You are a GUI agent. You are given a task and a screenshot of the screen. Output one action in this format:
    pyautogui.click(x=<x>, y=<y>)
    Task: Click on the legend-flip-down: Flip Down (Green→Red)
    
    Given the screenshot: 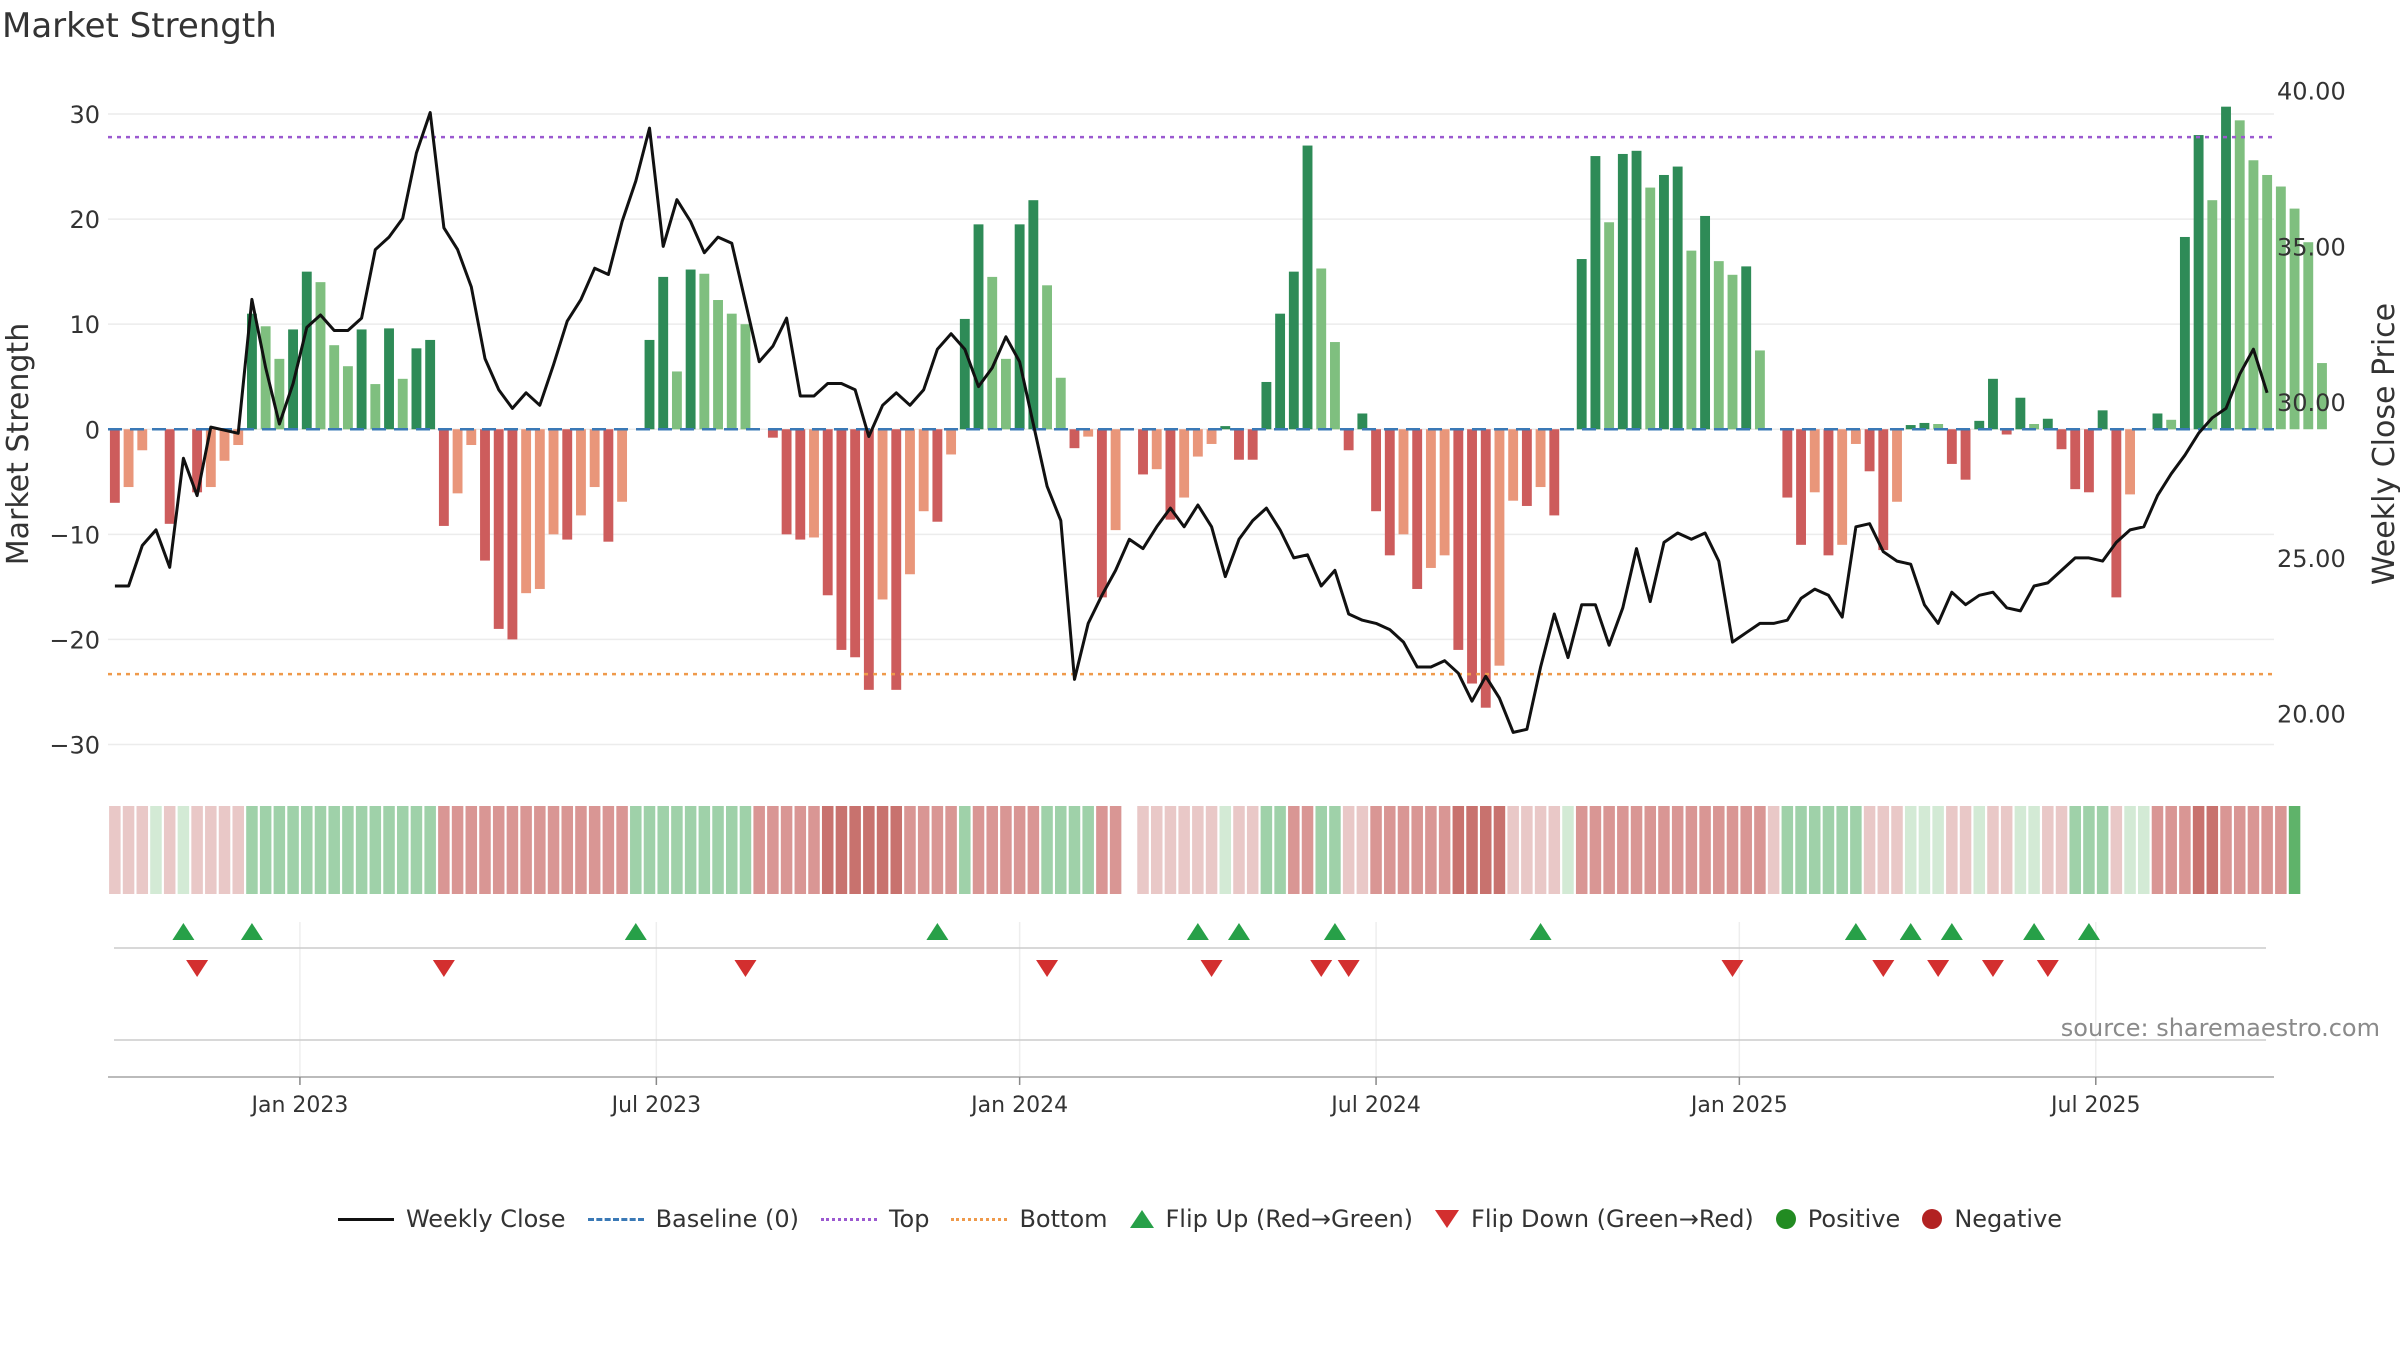 What is the action you would take?
    pyautogui.click(x=1594, y=1219)
    